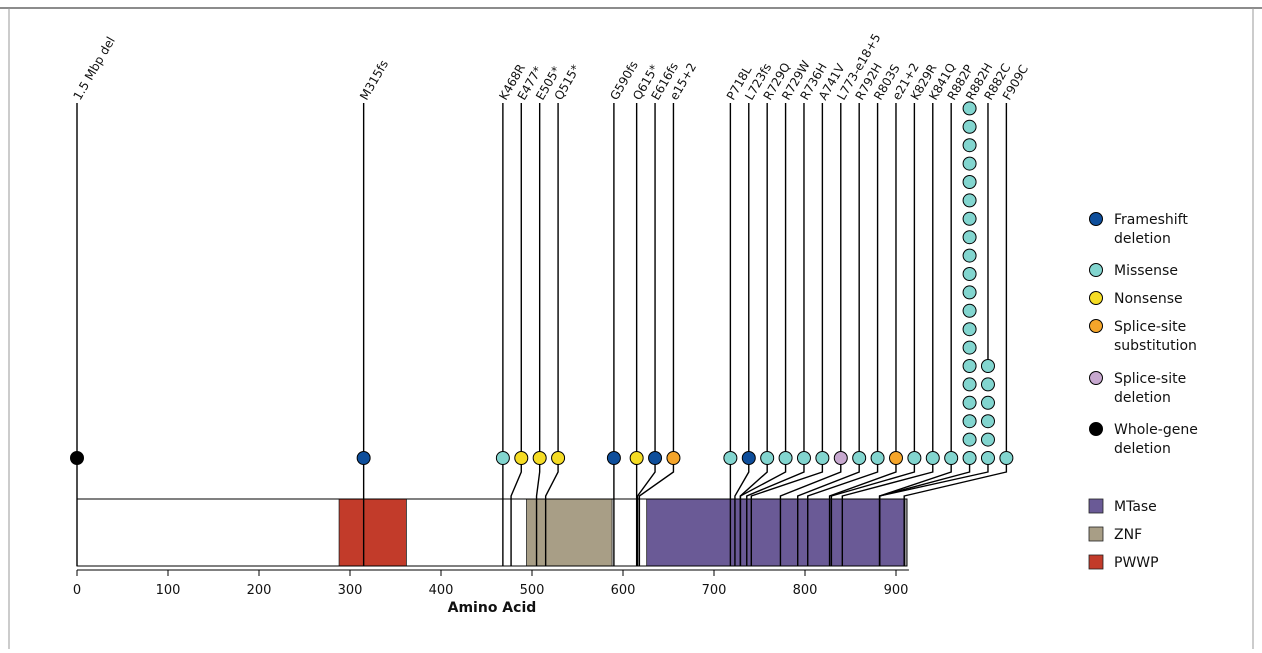 The width and height of the screenshot is (1262, 653). I want to click on domain-pwwp, so click(372, 532).